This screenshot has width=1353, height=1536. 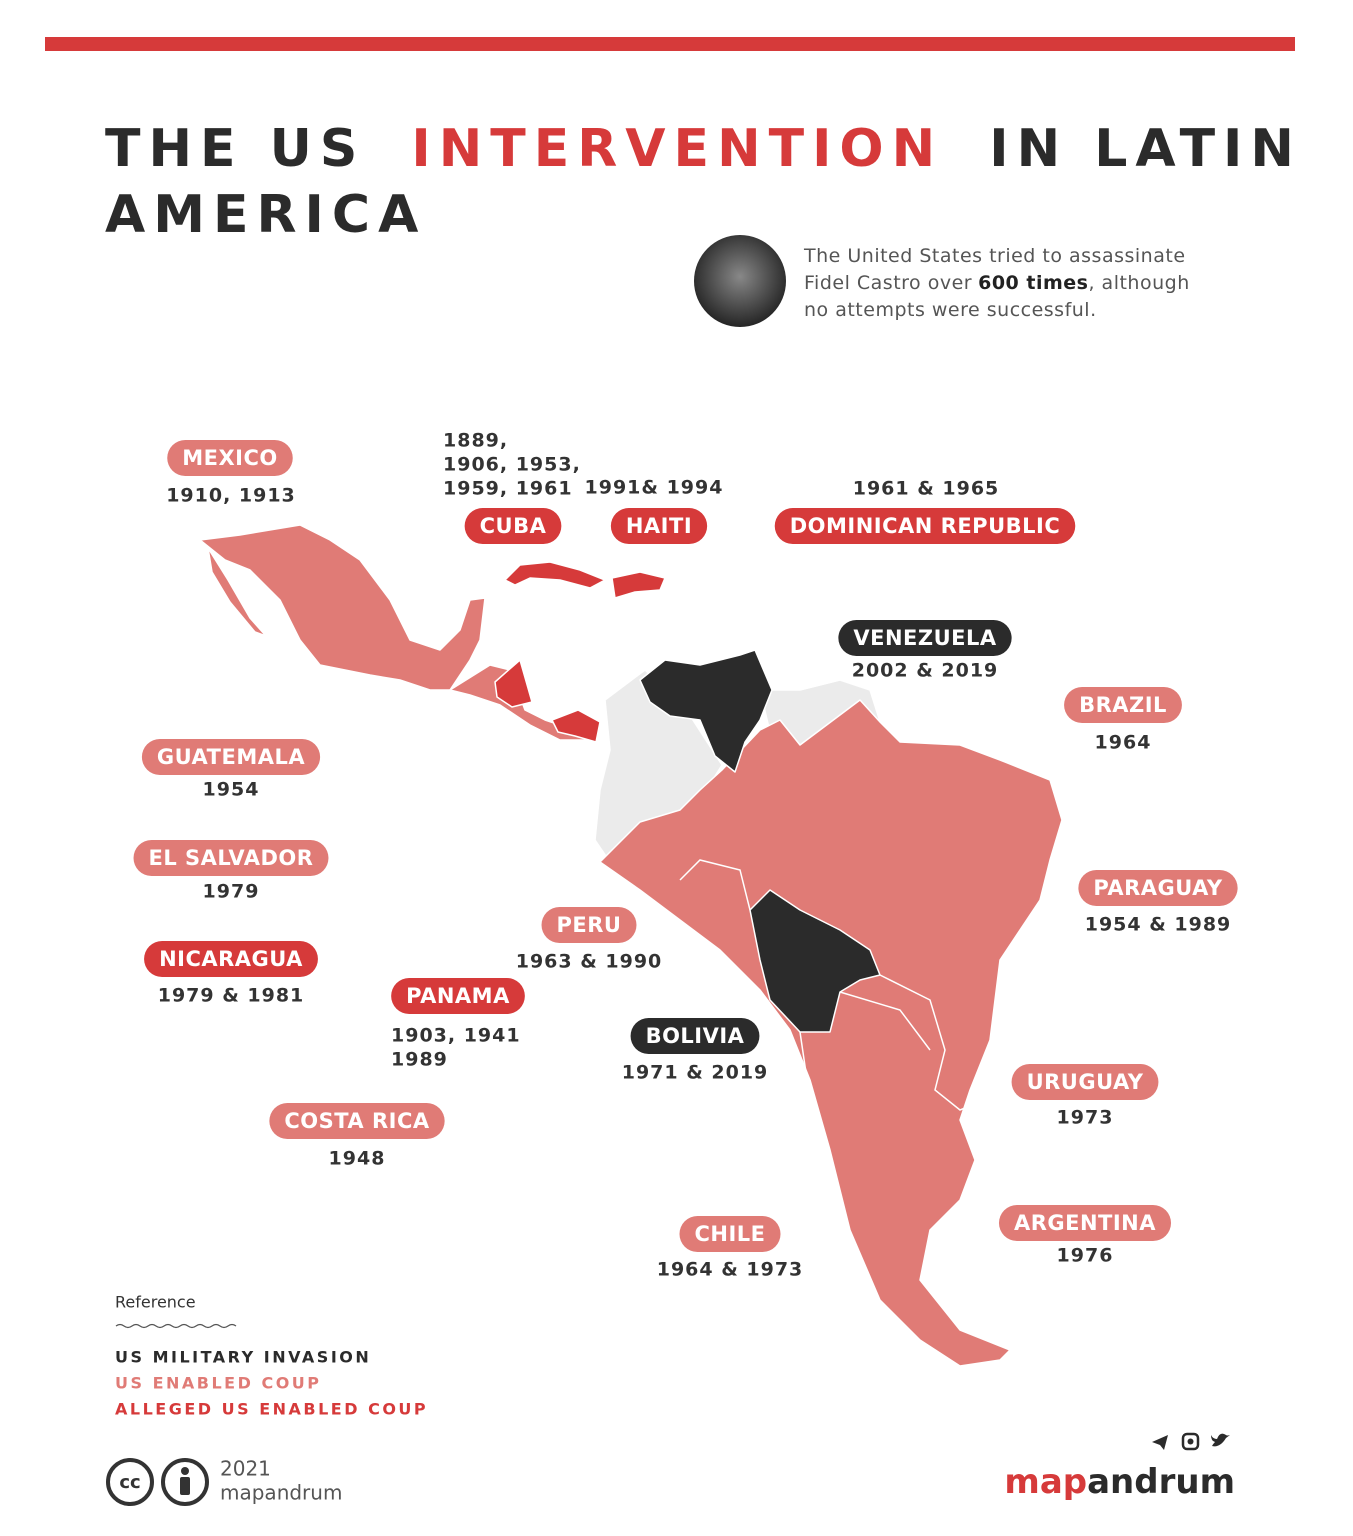 I want to click on note-text: The United States tried to assassinate, so click(x=994, y=256).